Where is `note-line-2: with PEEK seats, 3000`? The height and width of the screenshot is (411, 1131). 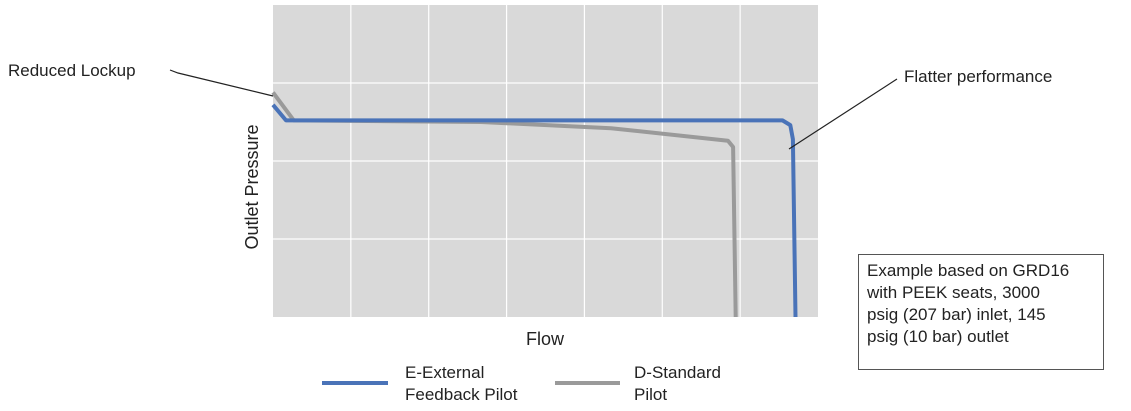
note-line-2: with PEEK seats, 3000 is located at coordinates (953, 292).